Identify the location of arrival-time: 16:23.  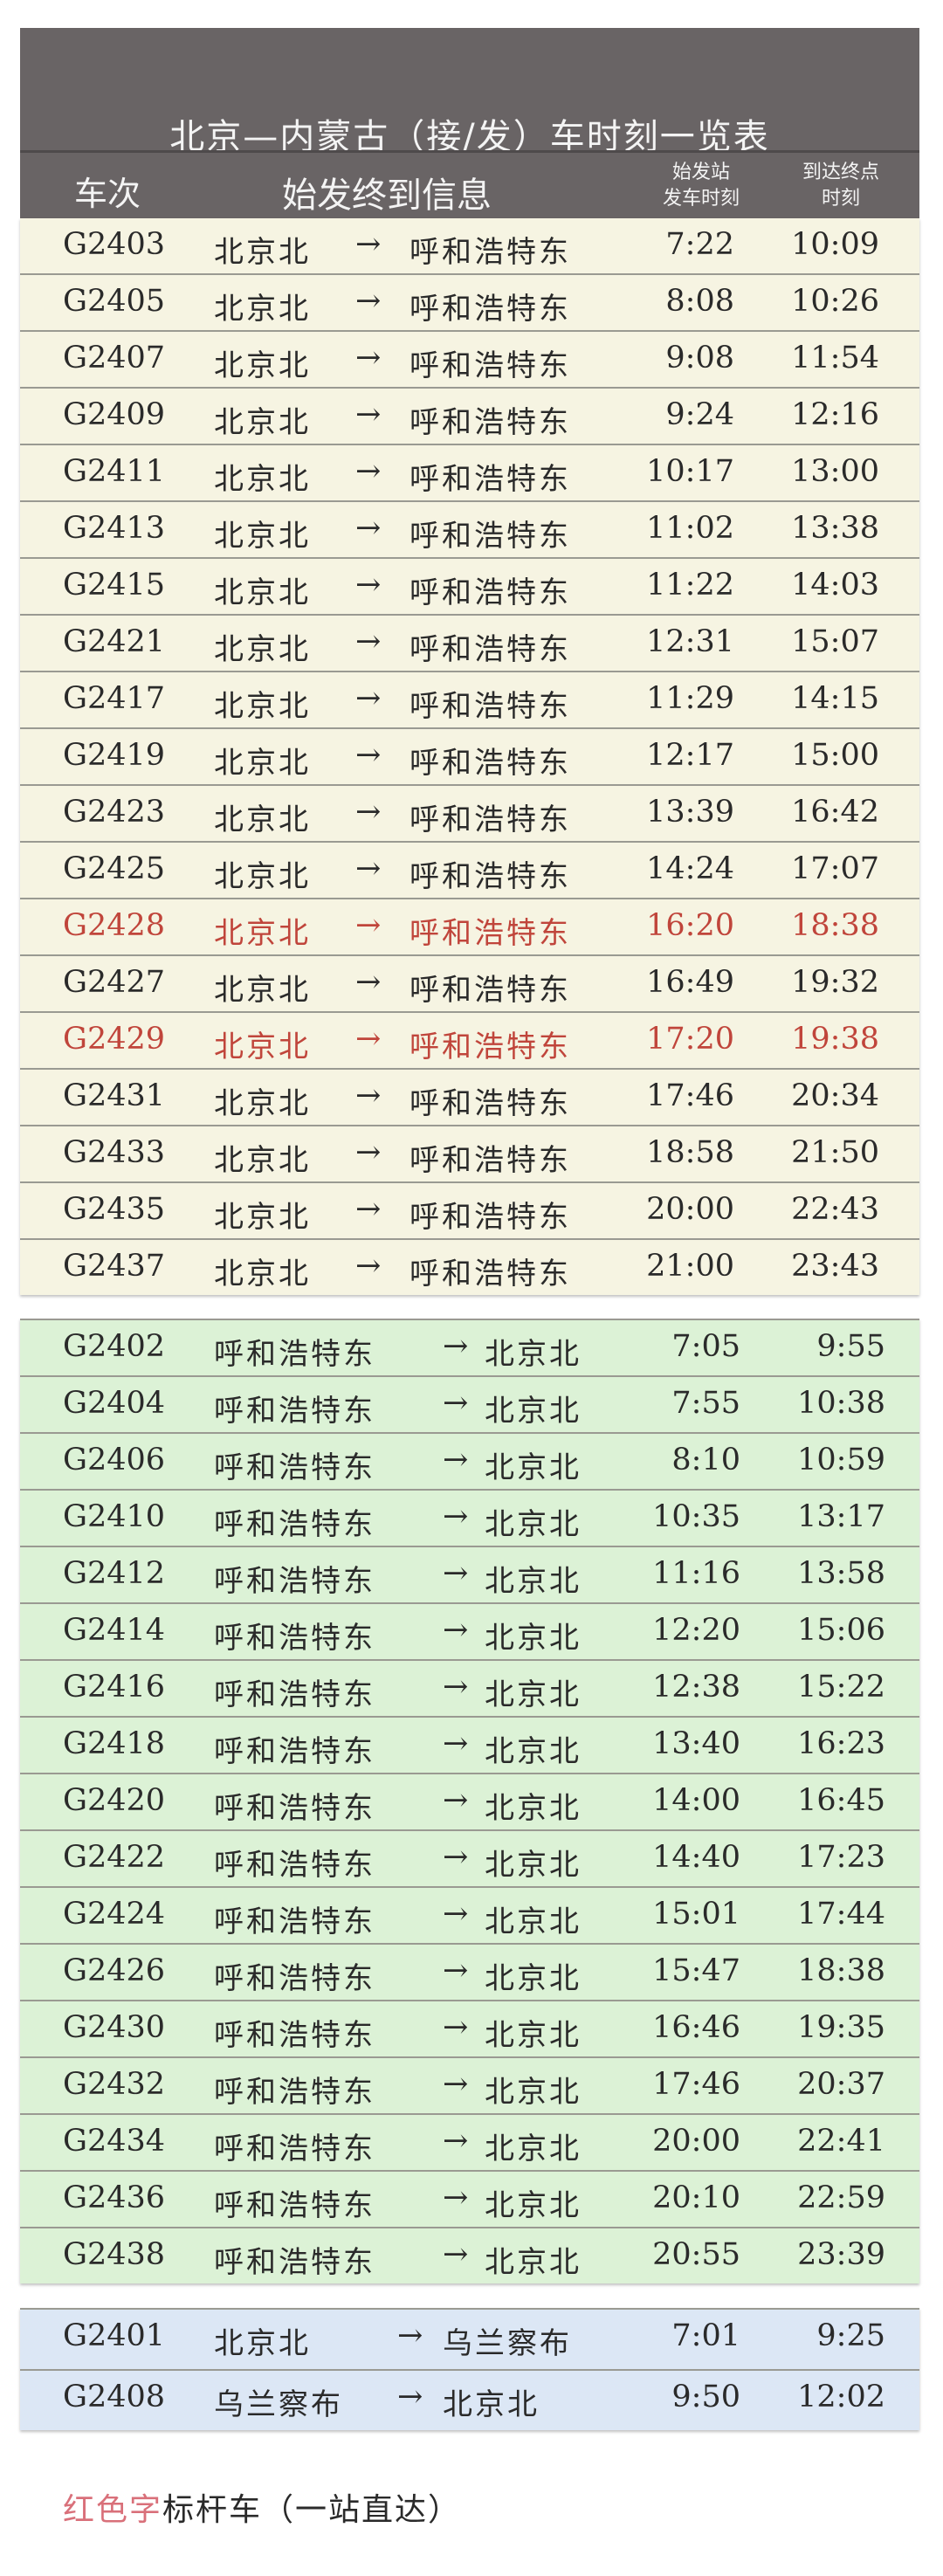
(841, 1743).